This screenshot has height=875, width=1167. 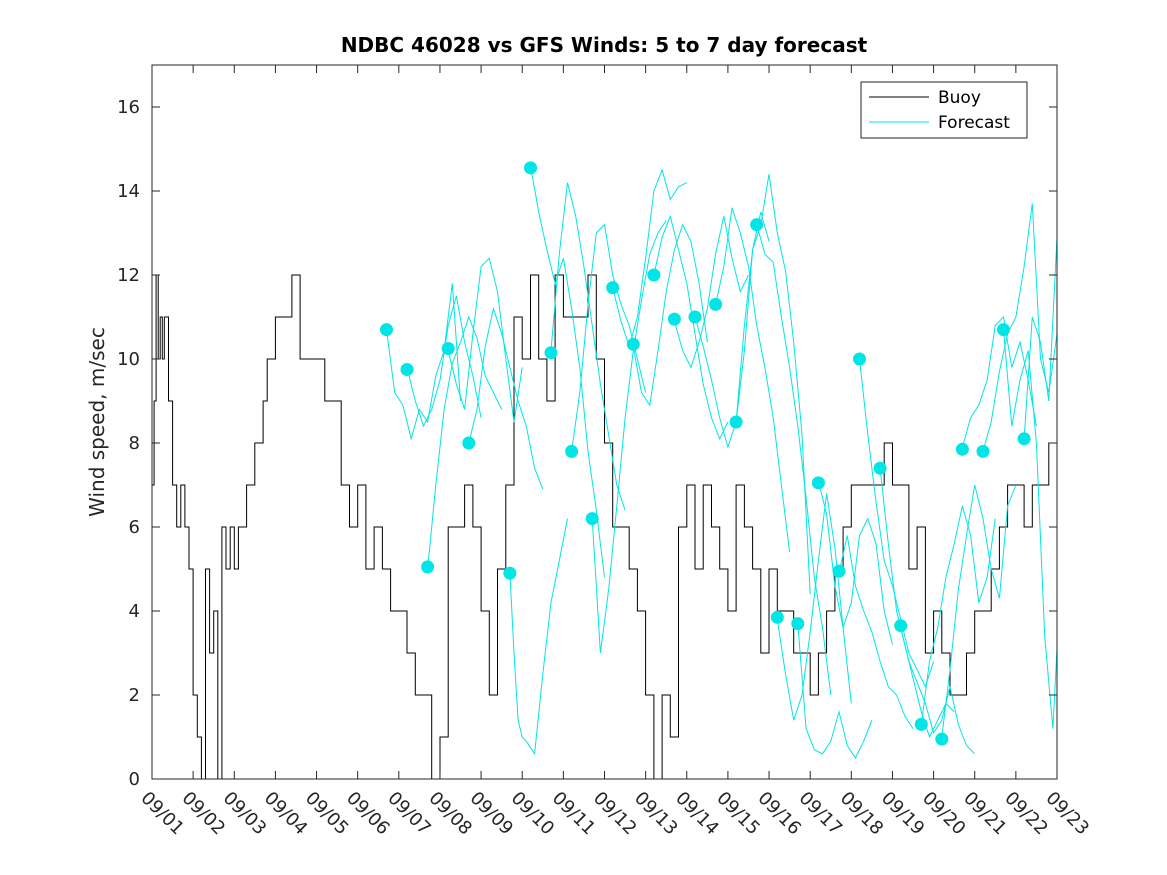 What do you see at coordinates (134, 779) in the screenshot?
I see `y-tick-label: 0` at bounding box center [134, 779].